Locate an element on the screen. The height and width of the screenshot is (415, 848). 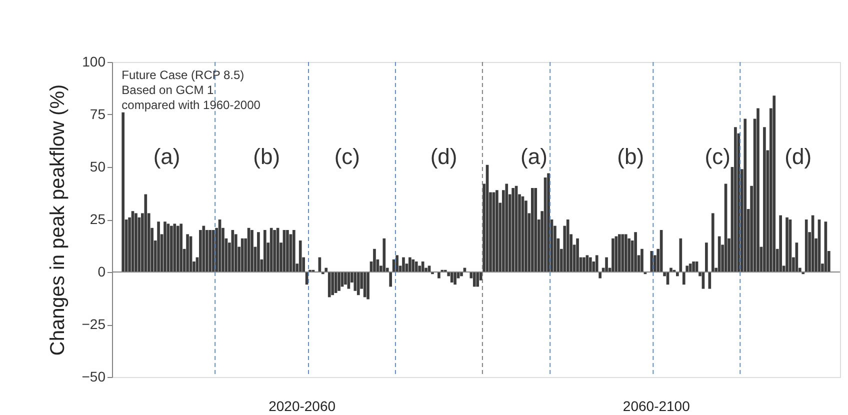
y-tick-label: 50 is located at coordinates (98, 166).